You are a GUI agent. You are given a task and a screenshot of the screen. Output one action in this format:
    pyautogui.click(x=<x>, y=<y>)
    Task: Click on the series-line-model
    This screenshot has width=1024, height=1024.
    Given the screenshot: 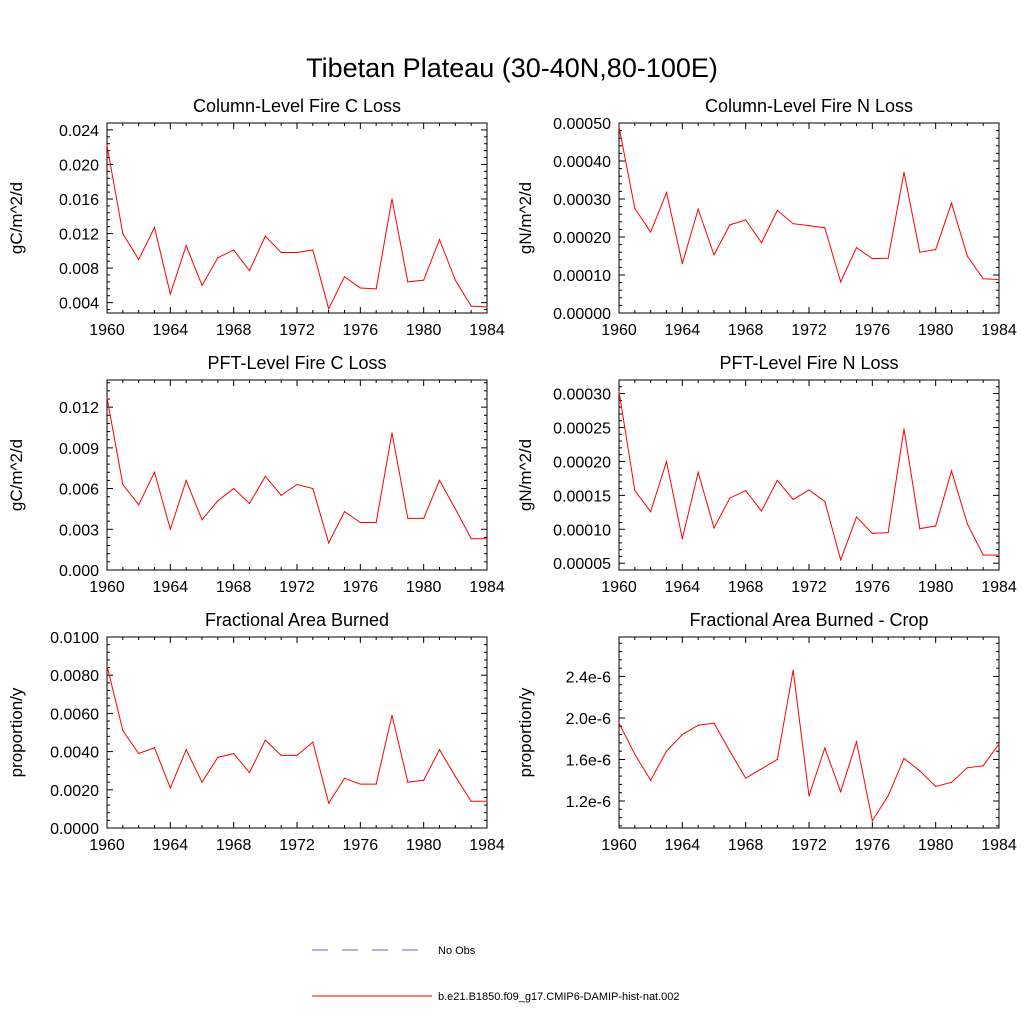 What is the action you would take?
    pyautogui.click(x=297, y=228)
    